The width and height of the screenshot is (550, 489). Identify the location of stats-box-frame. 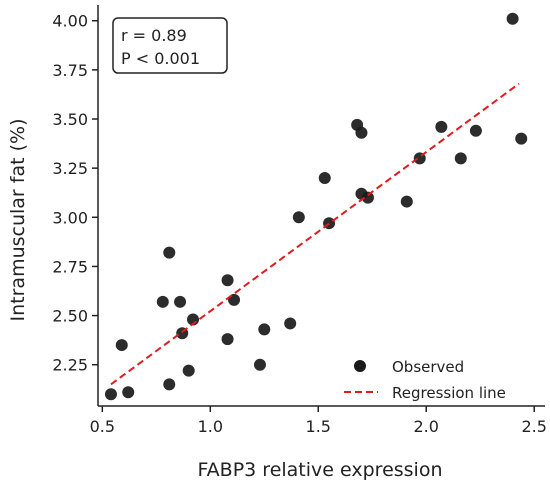
(170, 45).